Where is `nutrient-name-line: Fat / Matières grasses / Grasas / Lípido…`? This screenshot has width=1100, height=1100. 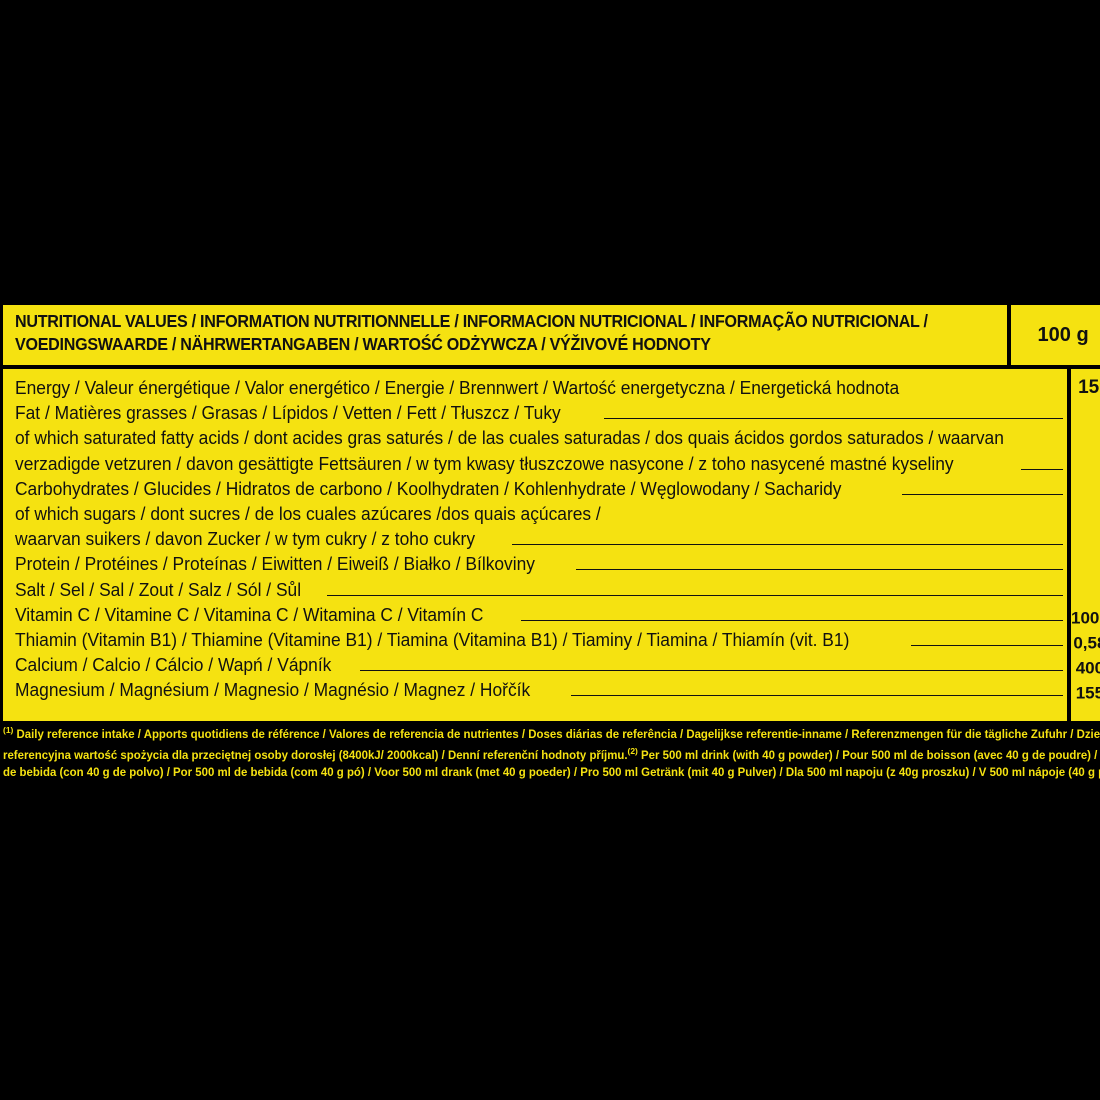
nutrient-name-line: Fat / Matières grasses / Grasas / Lípido… is located at coordinates (541, 412).